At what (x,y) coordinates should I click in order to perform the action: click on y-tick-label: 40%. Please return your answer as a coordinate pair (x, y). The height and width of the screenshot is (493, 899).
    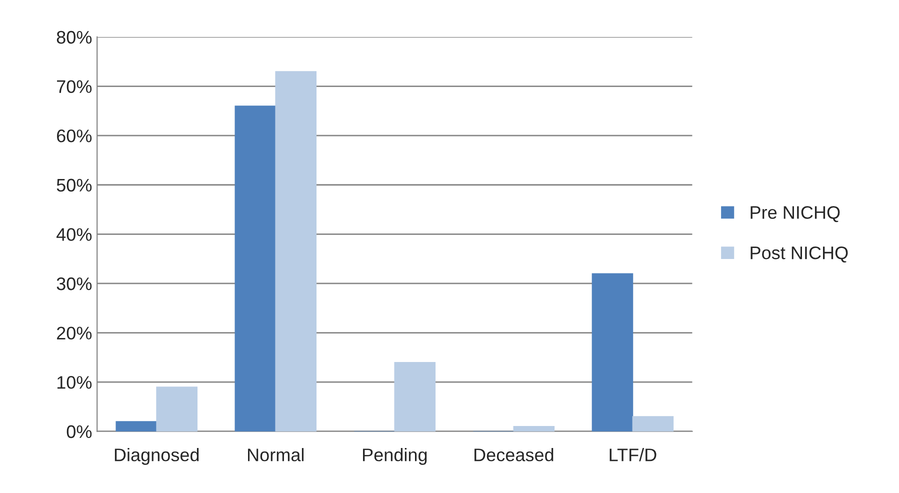
    Looking at the image, I should click on (74, 234).